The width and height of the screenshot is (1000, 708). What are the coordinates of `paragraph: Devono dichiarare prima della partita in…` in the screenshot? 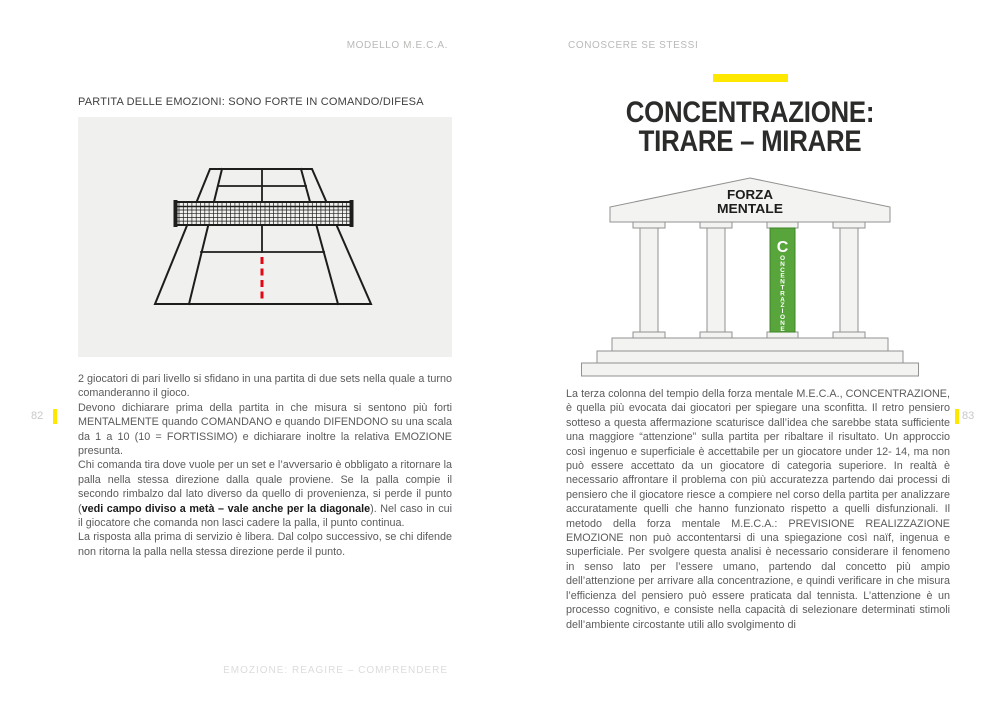 It's located at (265, 429).